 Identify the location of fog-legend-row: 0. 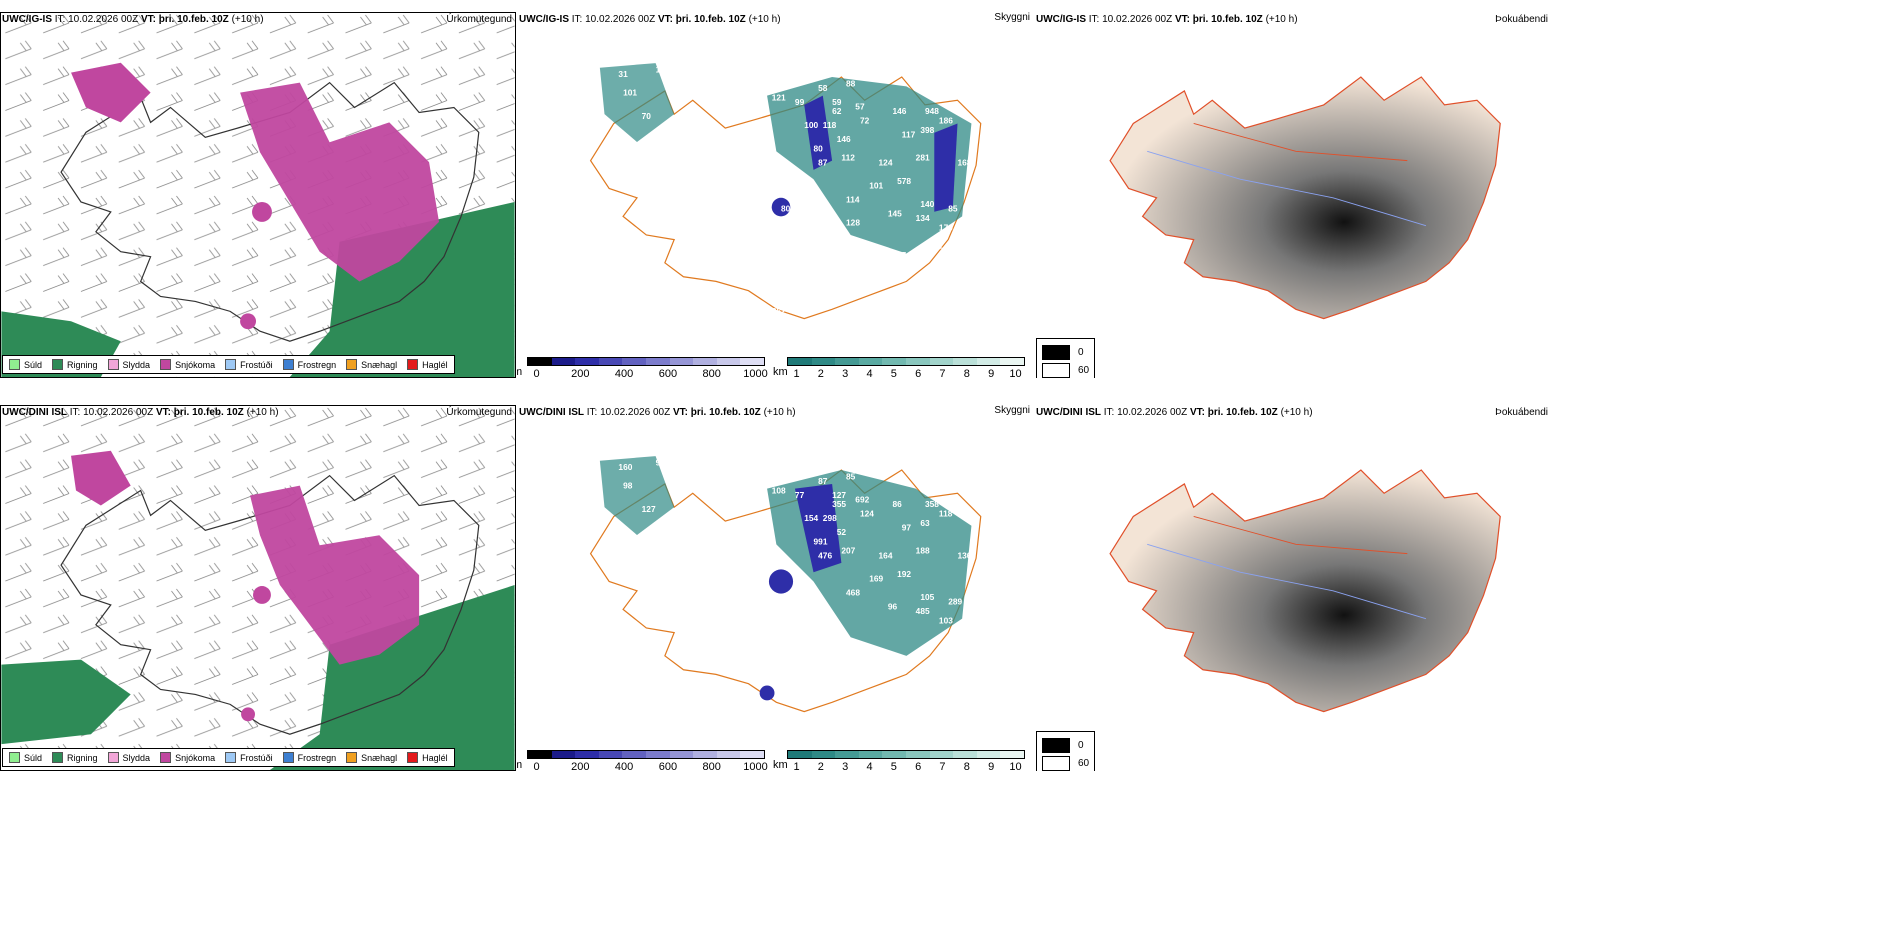
(1065, 352).